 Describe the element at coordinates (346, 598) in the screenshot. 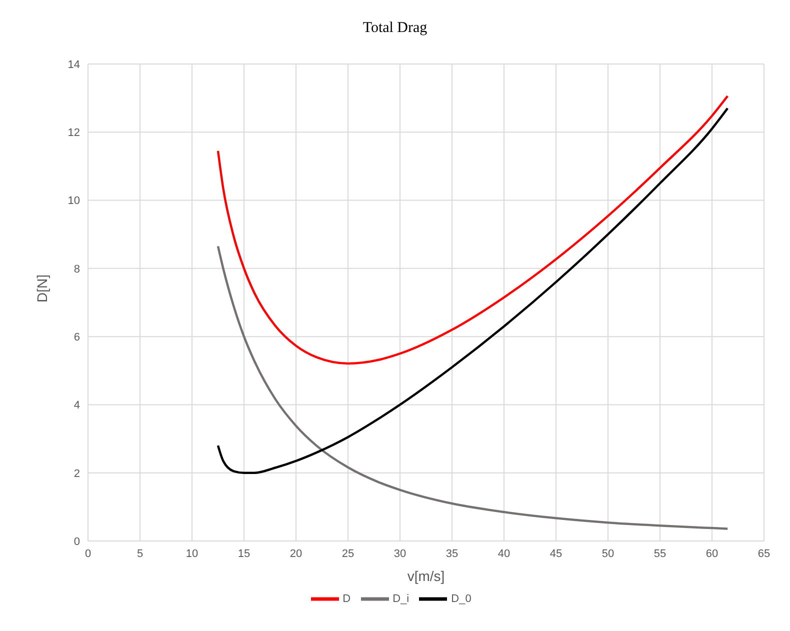

I see `legend-label: D` at that location.